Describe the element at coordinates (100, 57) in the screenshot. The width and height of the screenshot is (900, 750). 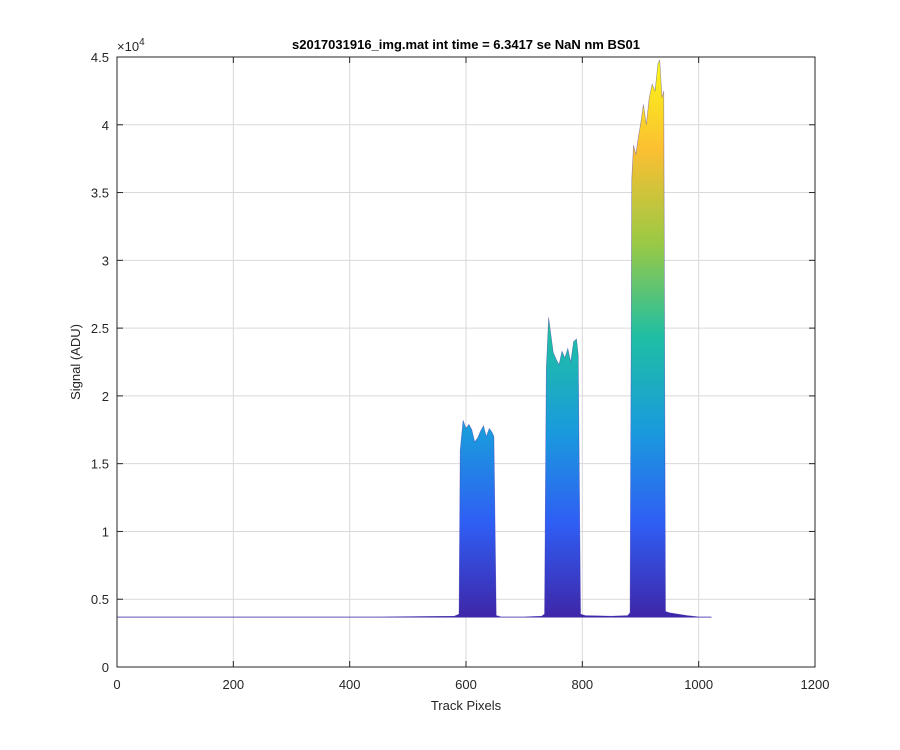
I see `y-tick-label: 4.5` at that location.